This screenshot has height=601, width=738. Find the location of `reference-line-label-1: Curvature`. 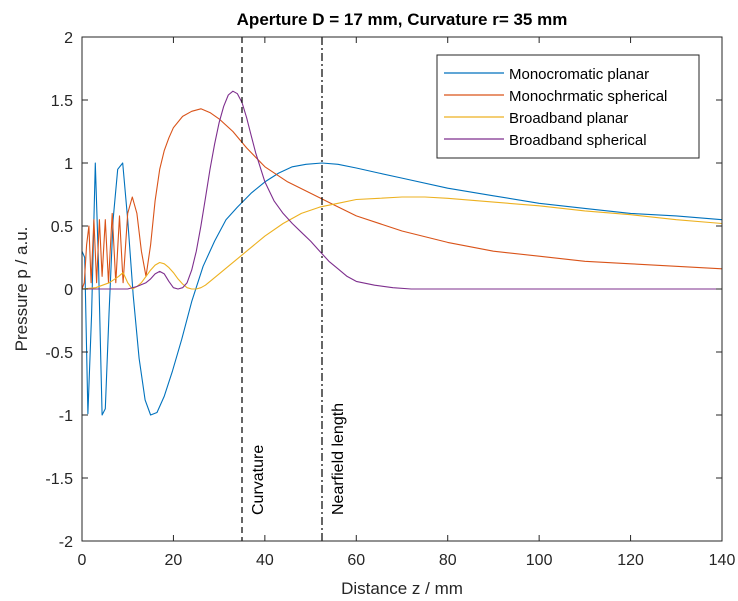

reference-line-label-1: Curvature is located at coordinates (258, 480).